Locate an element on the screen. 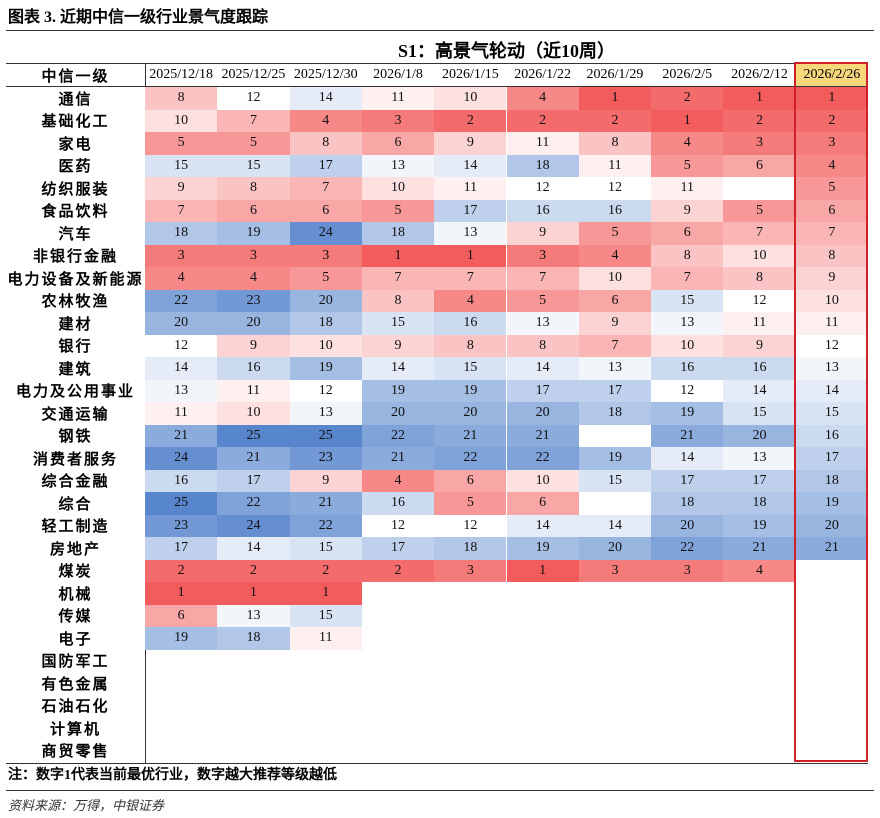 This screenshot has width=880, height=818. heat-cell: 16 is located at coordinates (470, 323).